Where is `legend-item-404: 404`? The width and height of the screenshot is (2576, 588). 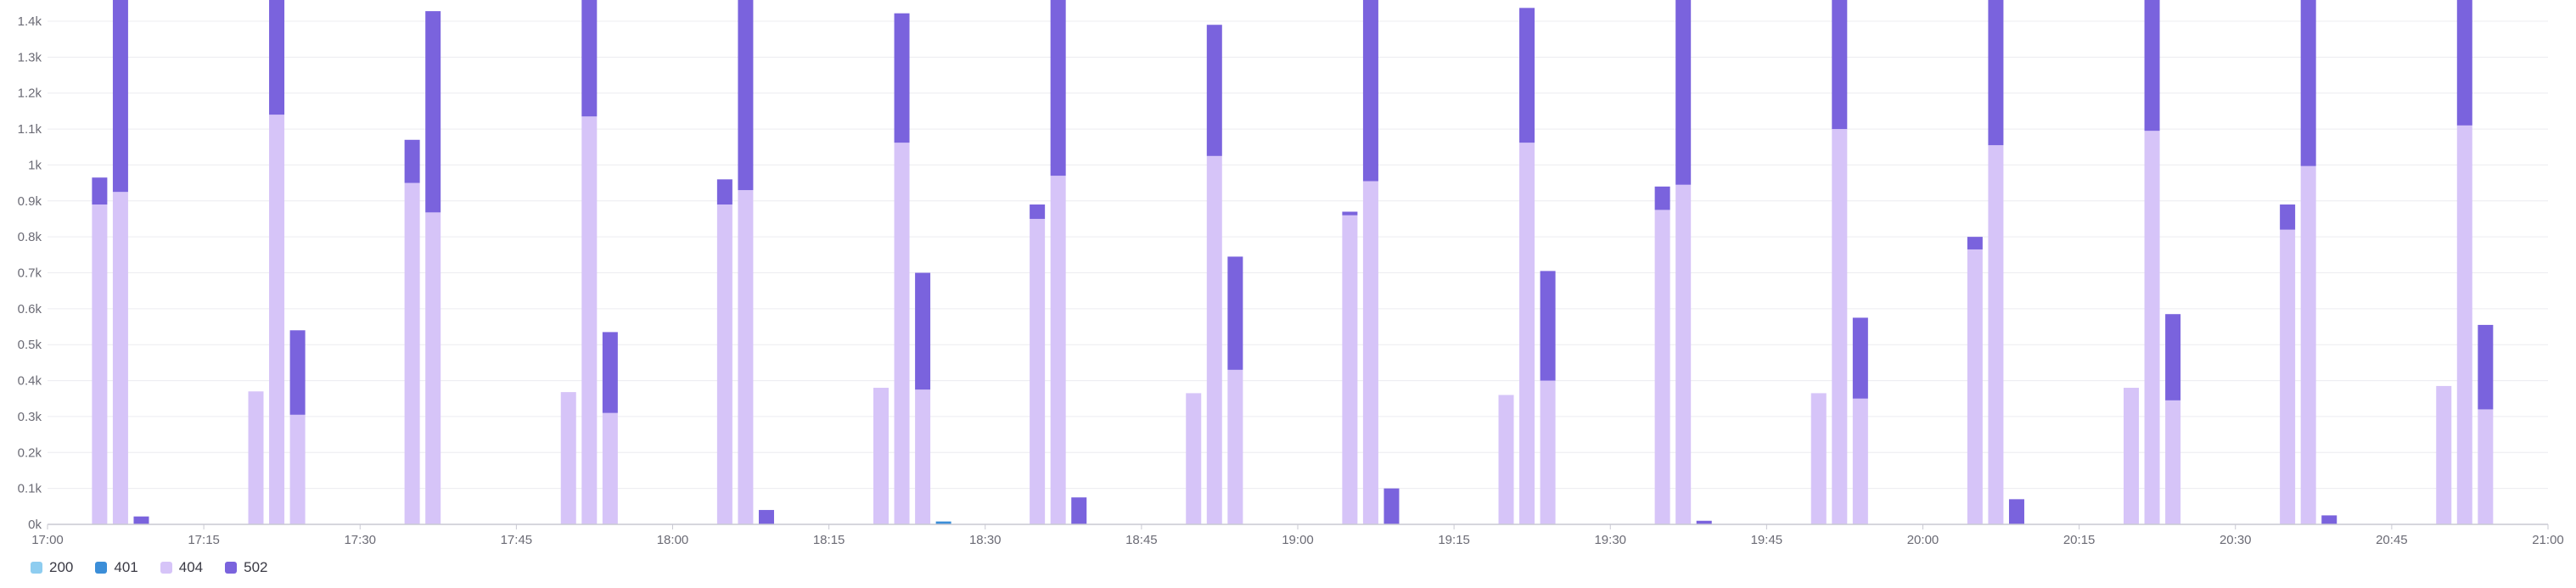 legend-item-404: 404 is located at coordinates (181, 568).